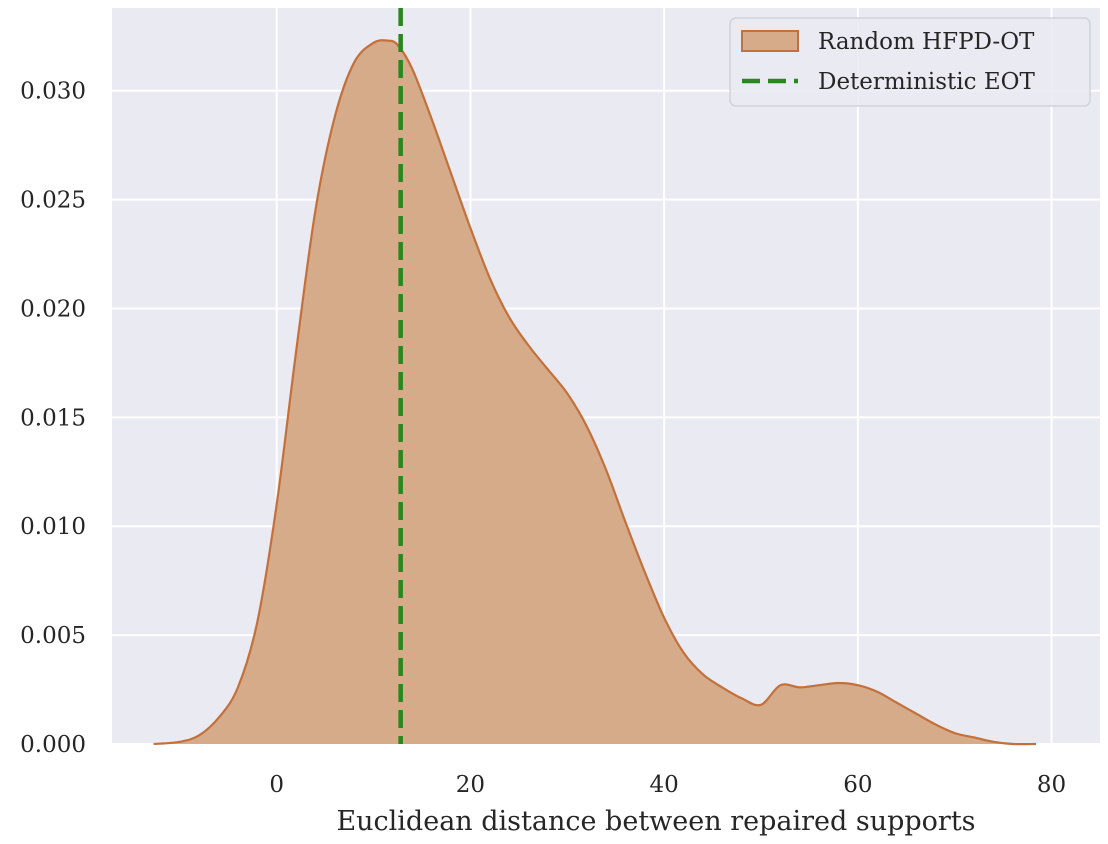 The image size is (1108, 844). I want to click on y-tick-label: 0.025, so click(53, 201).